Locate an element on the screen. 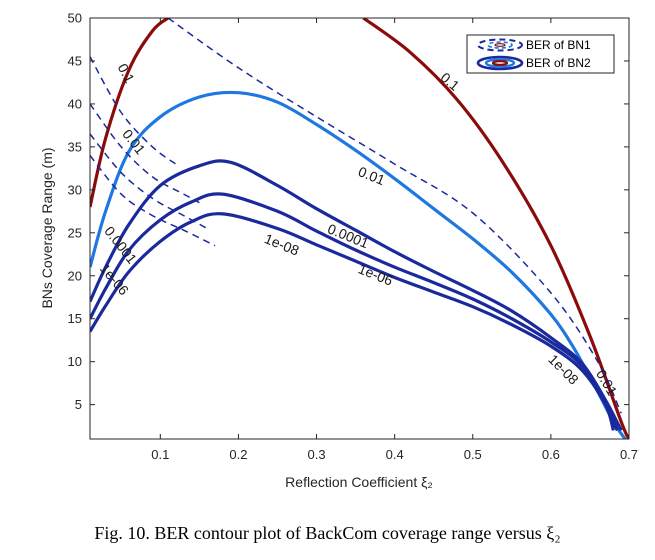  x-tick-label: 0.2 is located at coordinates (238, 454).